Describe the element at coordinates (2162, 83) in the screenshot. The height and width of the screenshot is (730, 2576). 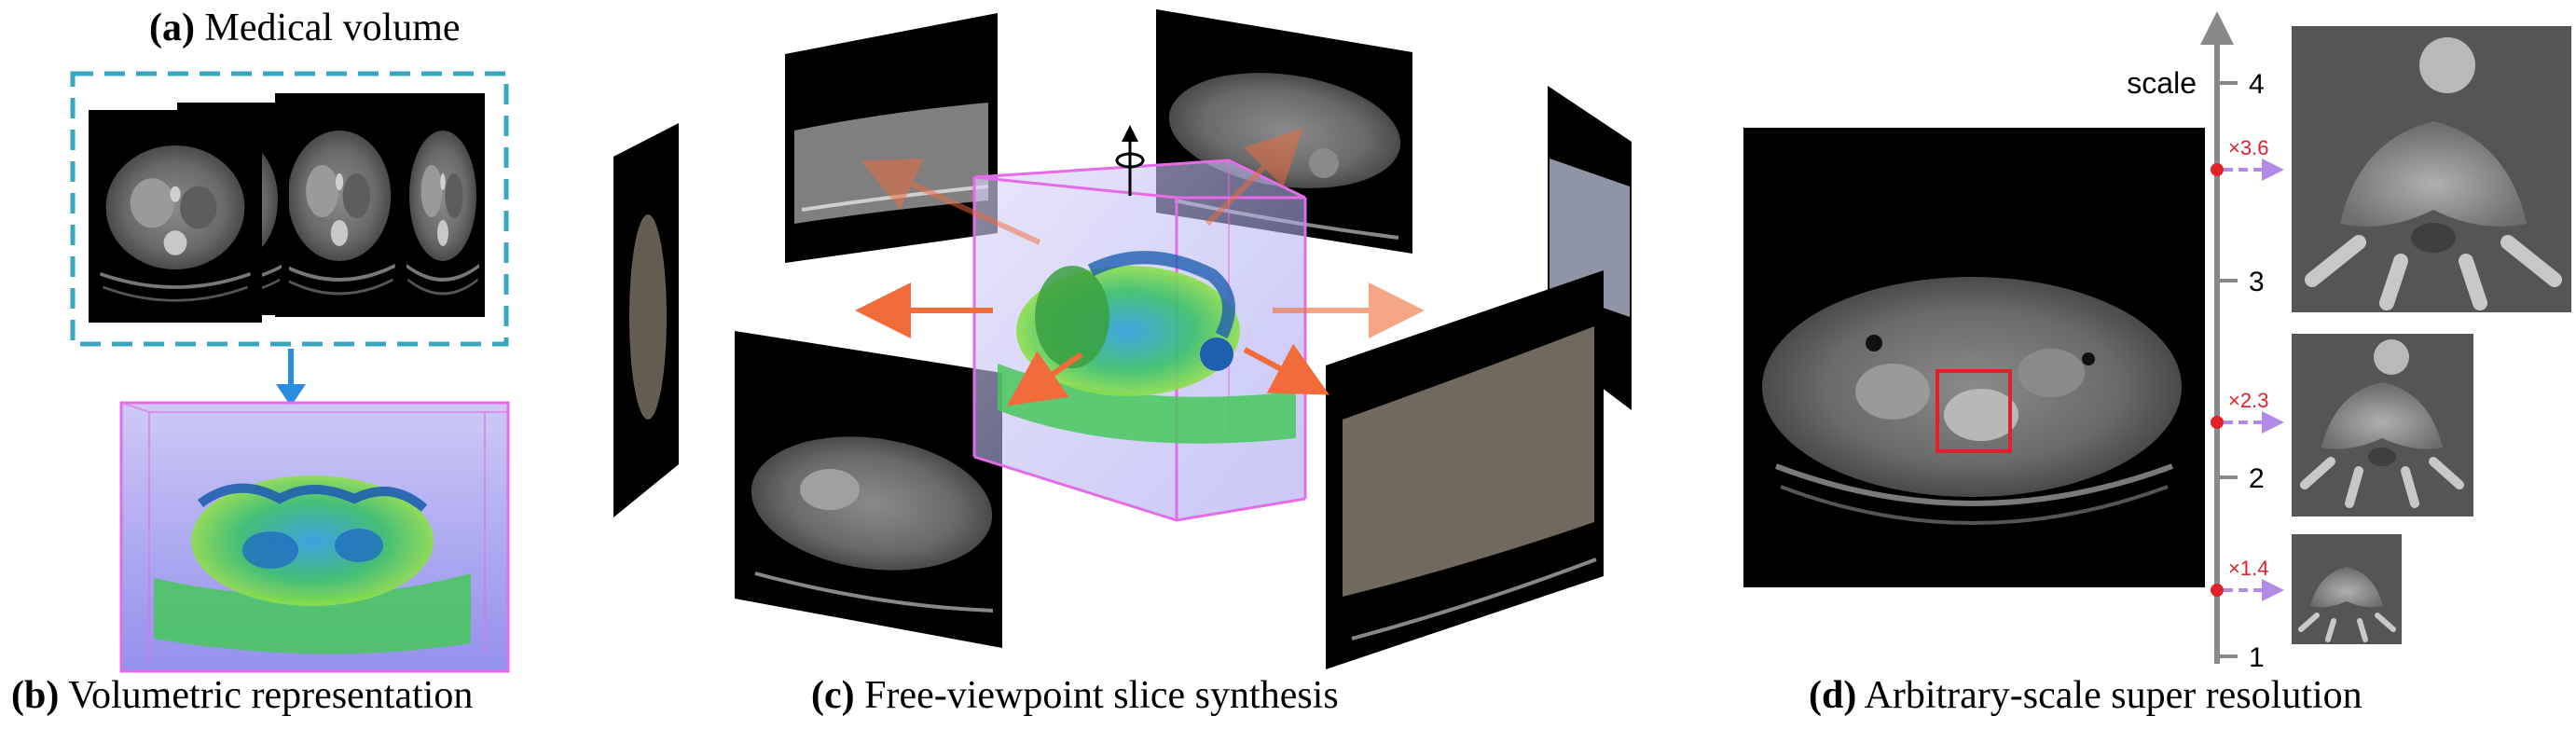
I see `scale-axis-title: scale` at that location.